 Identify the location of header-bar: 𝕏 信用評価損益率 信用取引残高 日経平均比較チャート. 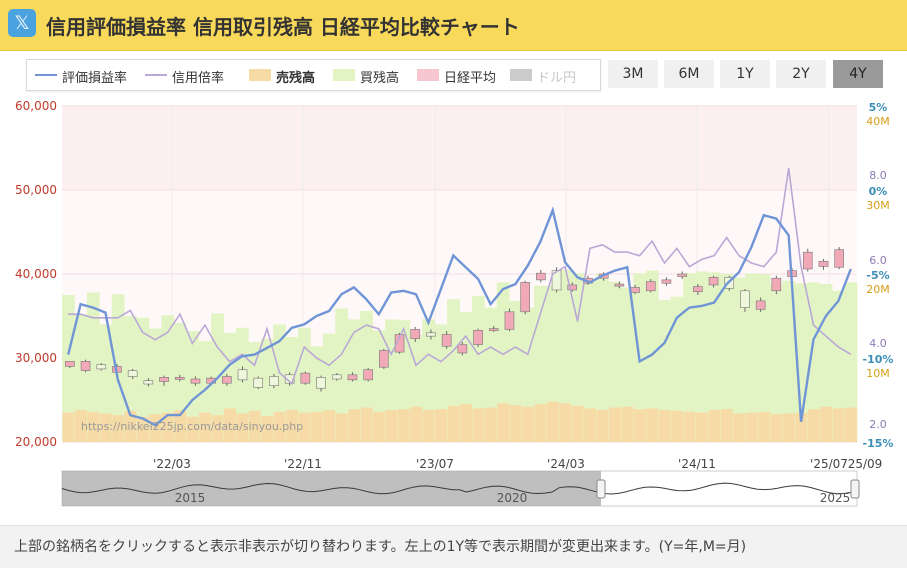
(453, 25).